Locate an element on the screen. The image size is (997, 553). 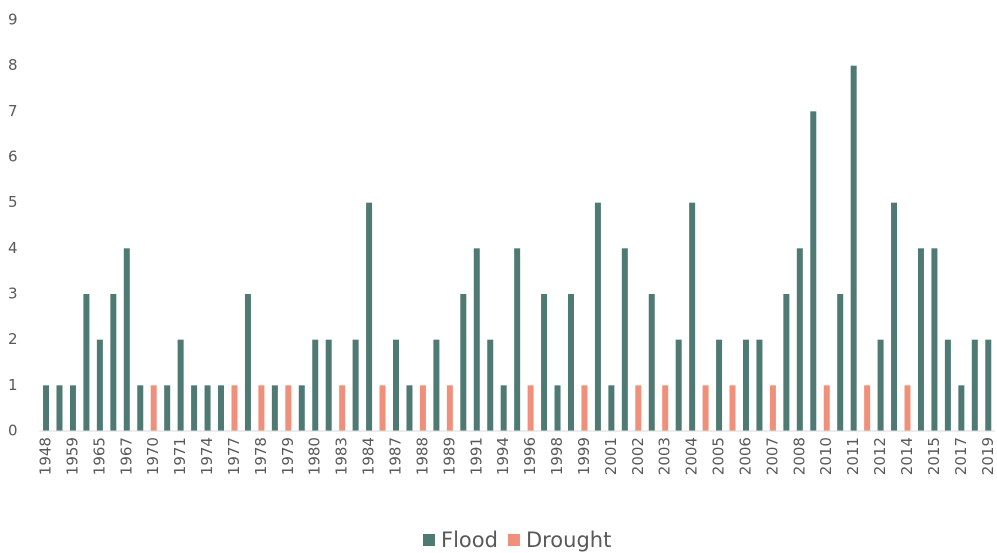
x-tick-label: 2006 is located at coordinates (745, 456).